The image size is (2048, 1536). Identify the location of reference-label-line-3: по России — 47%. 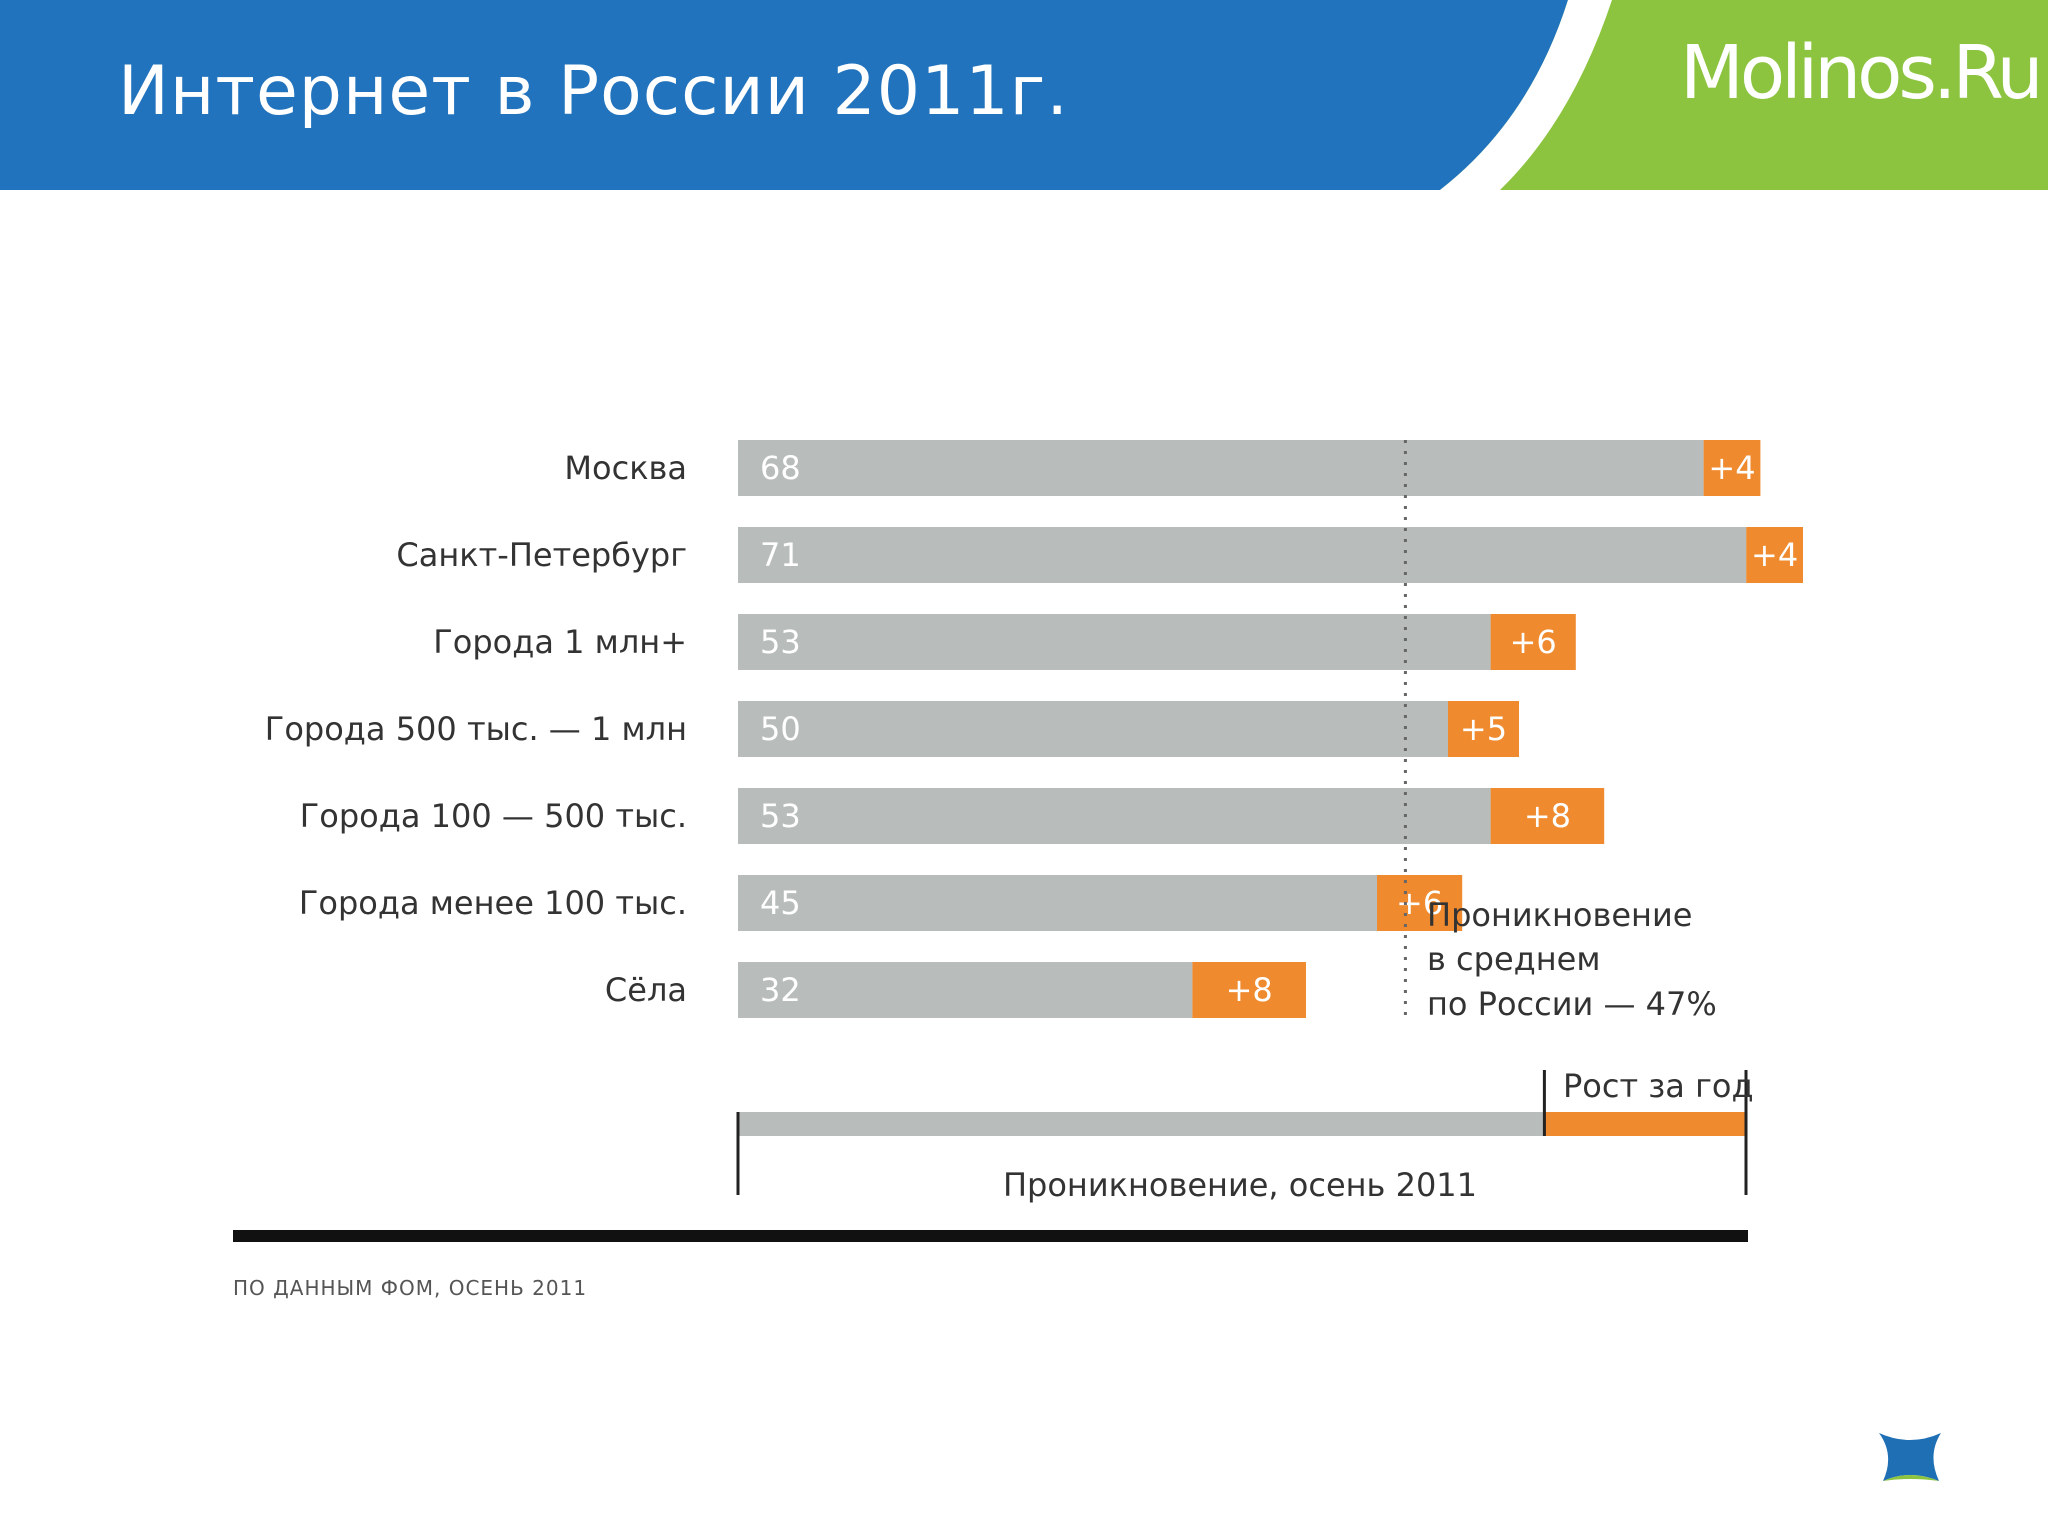
(1572, 1004).